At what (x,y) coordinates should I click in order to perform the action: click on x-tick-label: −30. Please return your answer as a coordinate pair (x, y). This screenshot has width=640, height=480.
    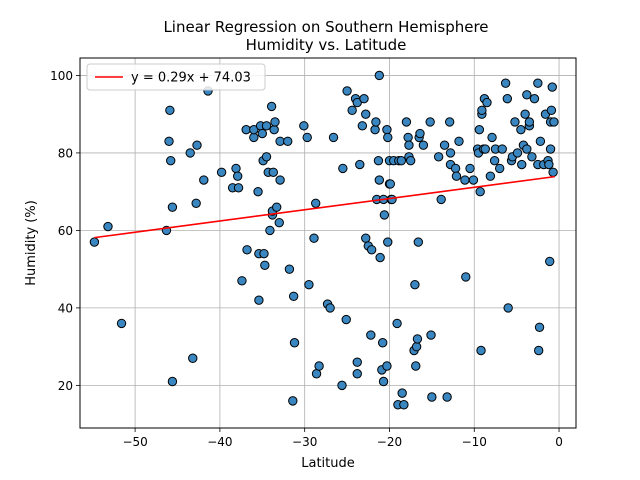
    Looking at the image, I should click on (304, 442).